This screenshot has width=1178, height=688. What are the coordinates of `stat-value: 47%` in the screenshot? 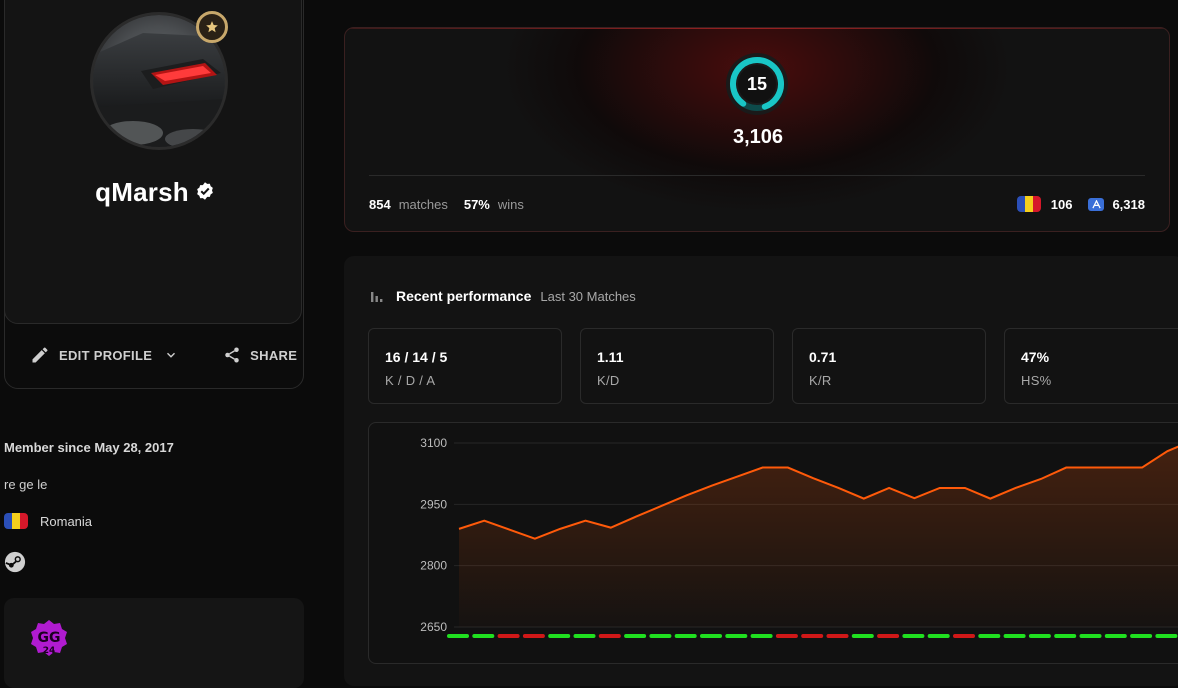 It's located at (1035, 357).